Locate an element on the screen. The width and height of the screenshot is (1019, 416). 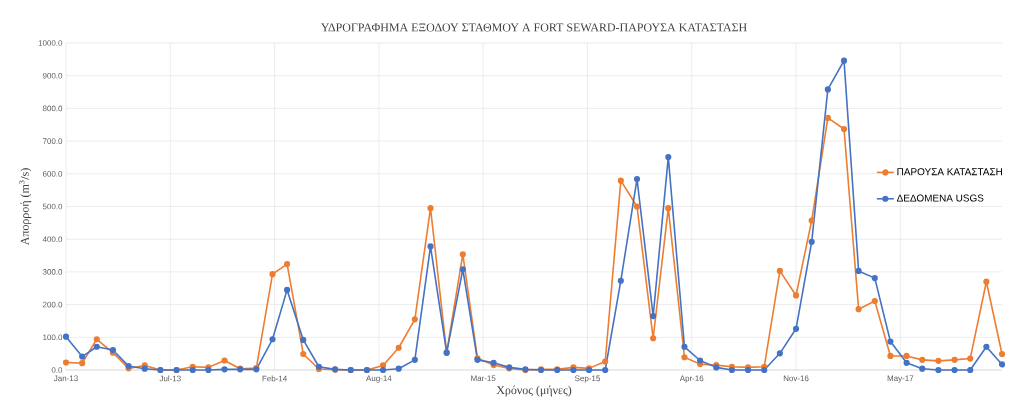
legend-label: ΔΕΔΟΜΕΝΑ USGS is located at coordinates (940, 198).